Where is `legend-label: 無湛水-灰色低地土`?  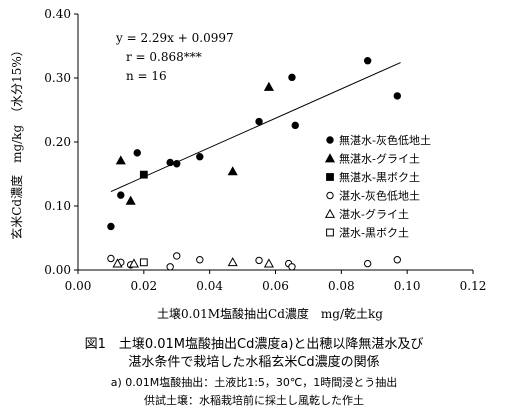 legend-label: 無湛水-灰色低地土 is located at coordinates (385, 140).